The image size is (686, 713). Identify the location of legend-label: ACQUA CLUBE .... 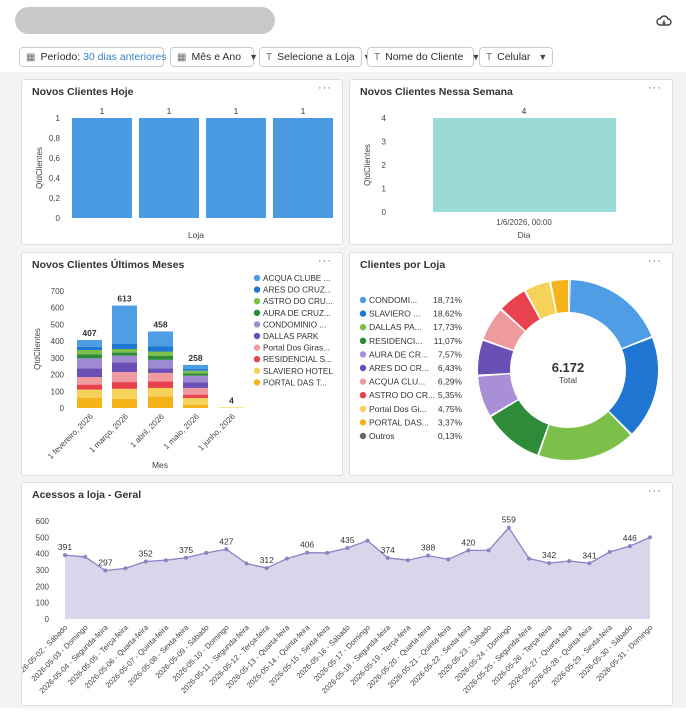
(296, 278).